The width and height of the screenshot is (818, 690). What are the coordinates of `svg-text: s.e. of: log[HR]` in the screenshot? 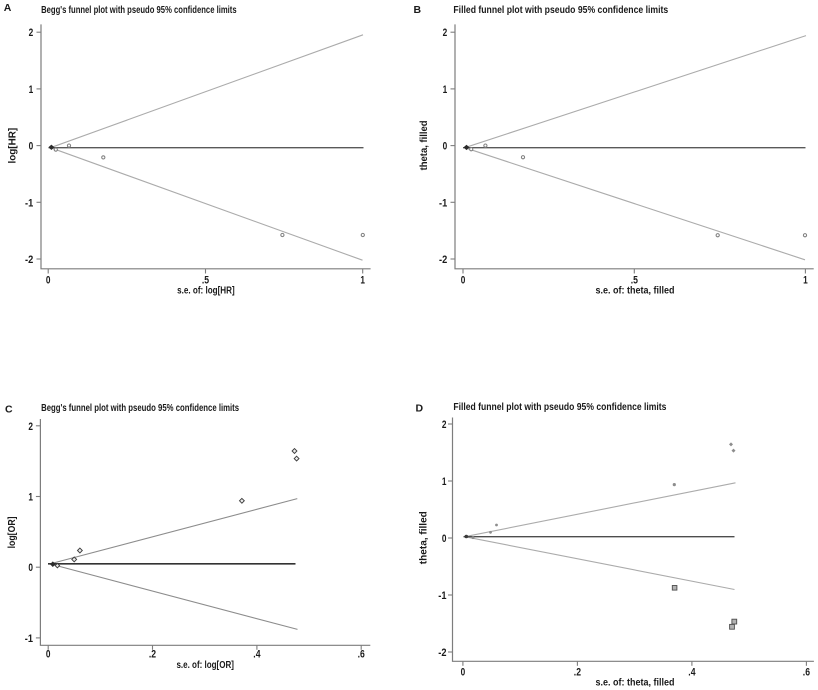 It's located at (206, 290).